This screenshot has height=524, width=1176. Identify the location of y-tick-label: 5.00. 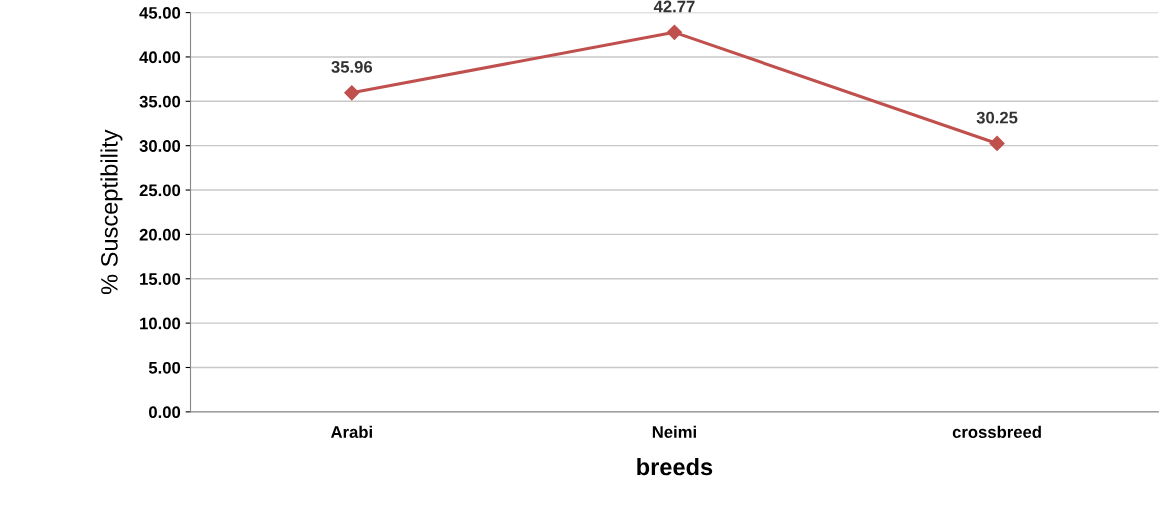
(164, 367).